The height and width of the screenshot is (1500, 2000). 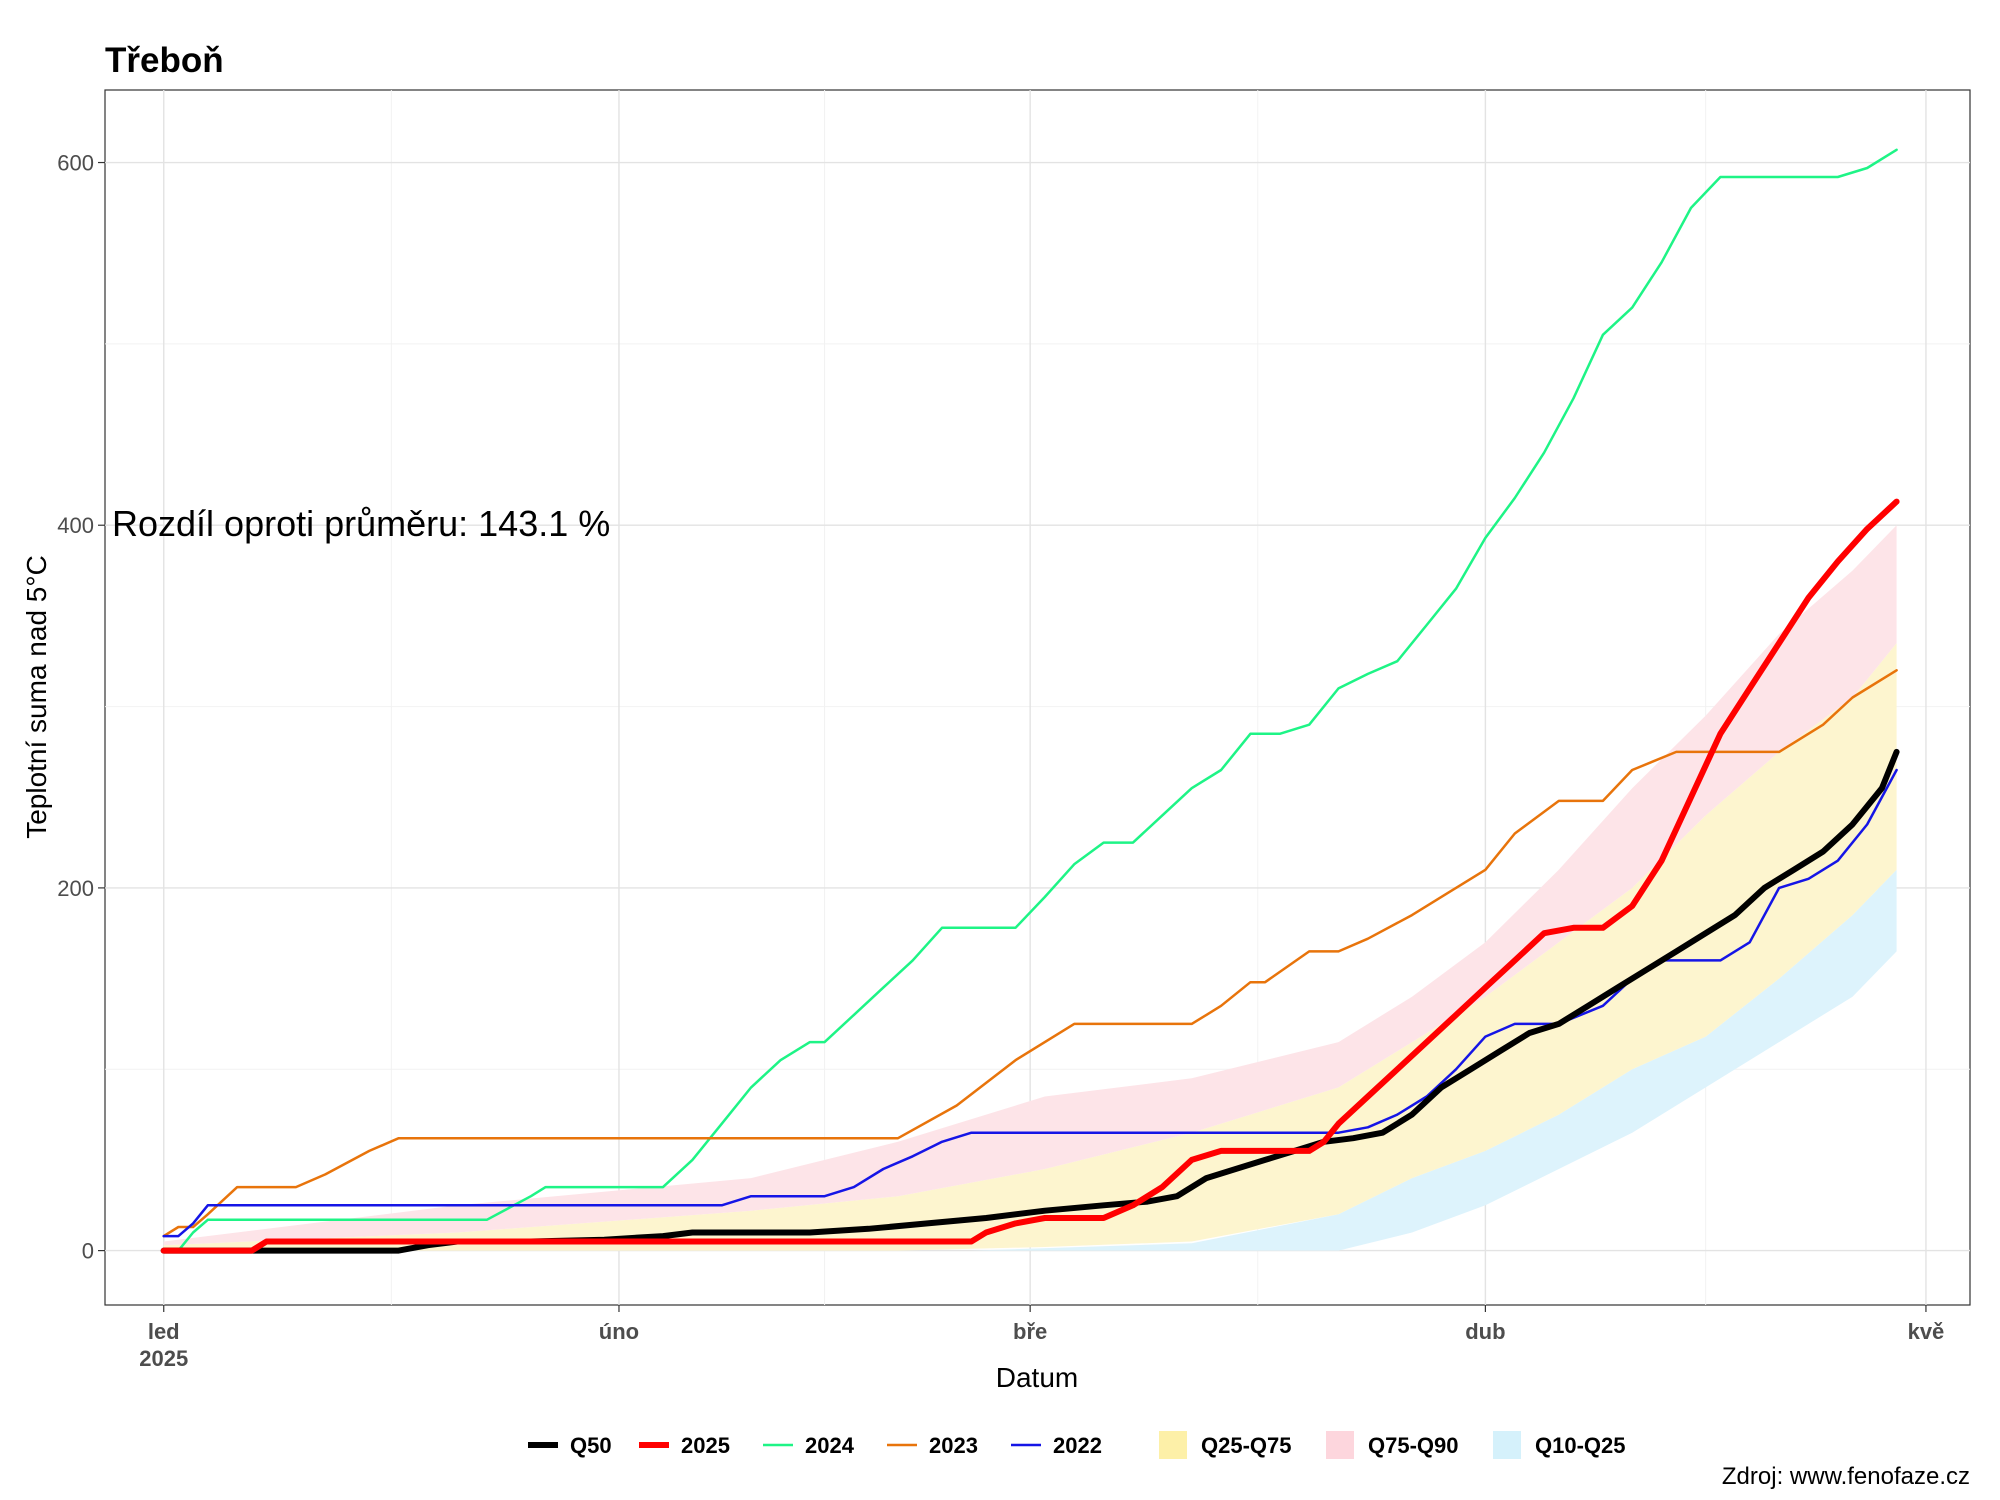 What do you see at coordinates (1246, 1445) in the screenshot?
I see `legend-label: Q25-Q75` at bounding box center [1246, 1445].